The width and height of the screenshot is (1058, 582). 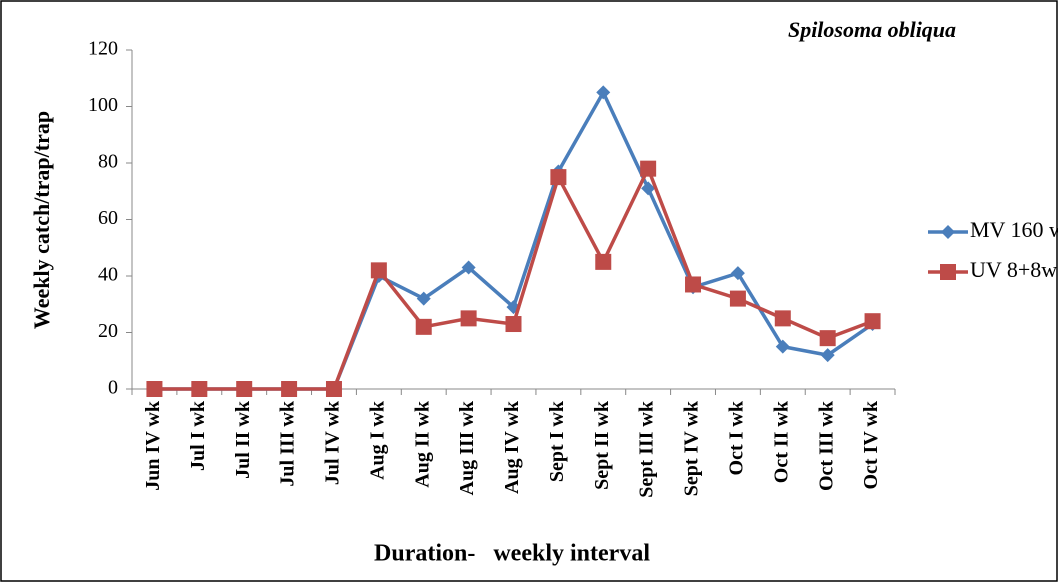 I want to click on y-tick-label: 0, so click(x=113, y=388).